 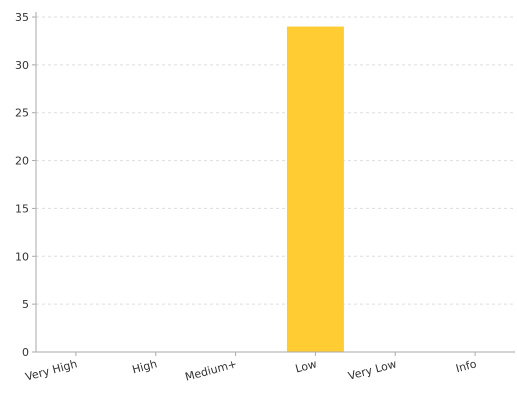 What do you see at coordinates (306, 366) in the screenshot?
I see `x-tick-label: Low` at bounding box center [306, 366].